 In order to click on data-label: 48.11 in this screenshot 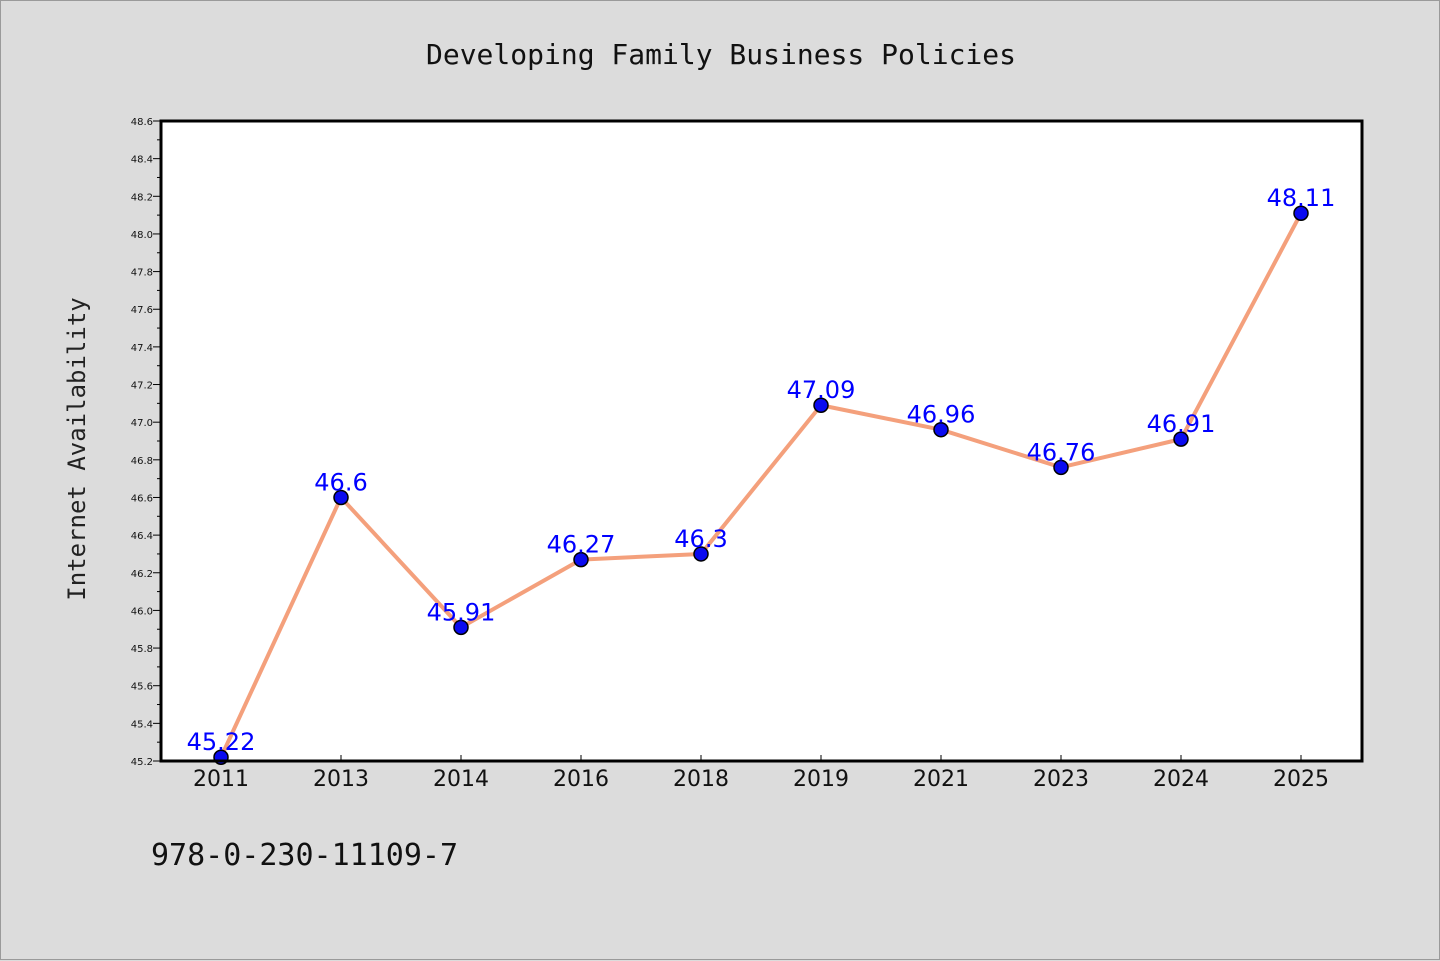, I will do `click(1301, 198)`.